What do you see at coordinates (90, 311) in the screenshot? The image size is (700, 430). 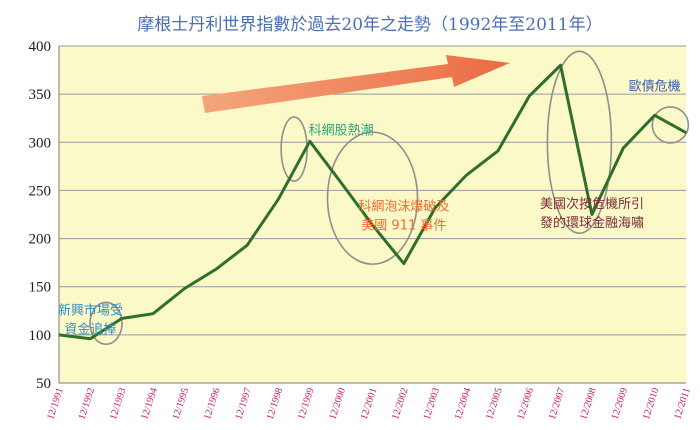 I see `annotation-text: 新興市場受` at bounding box center [90, 311].